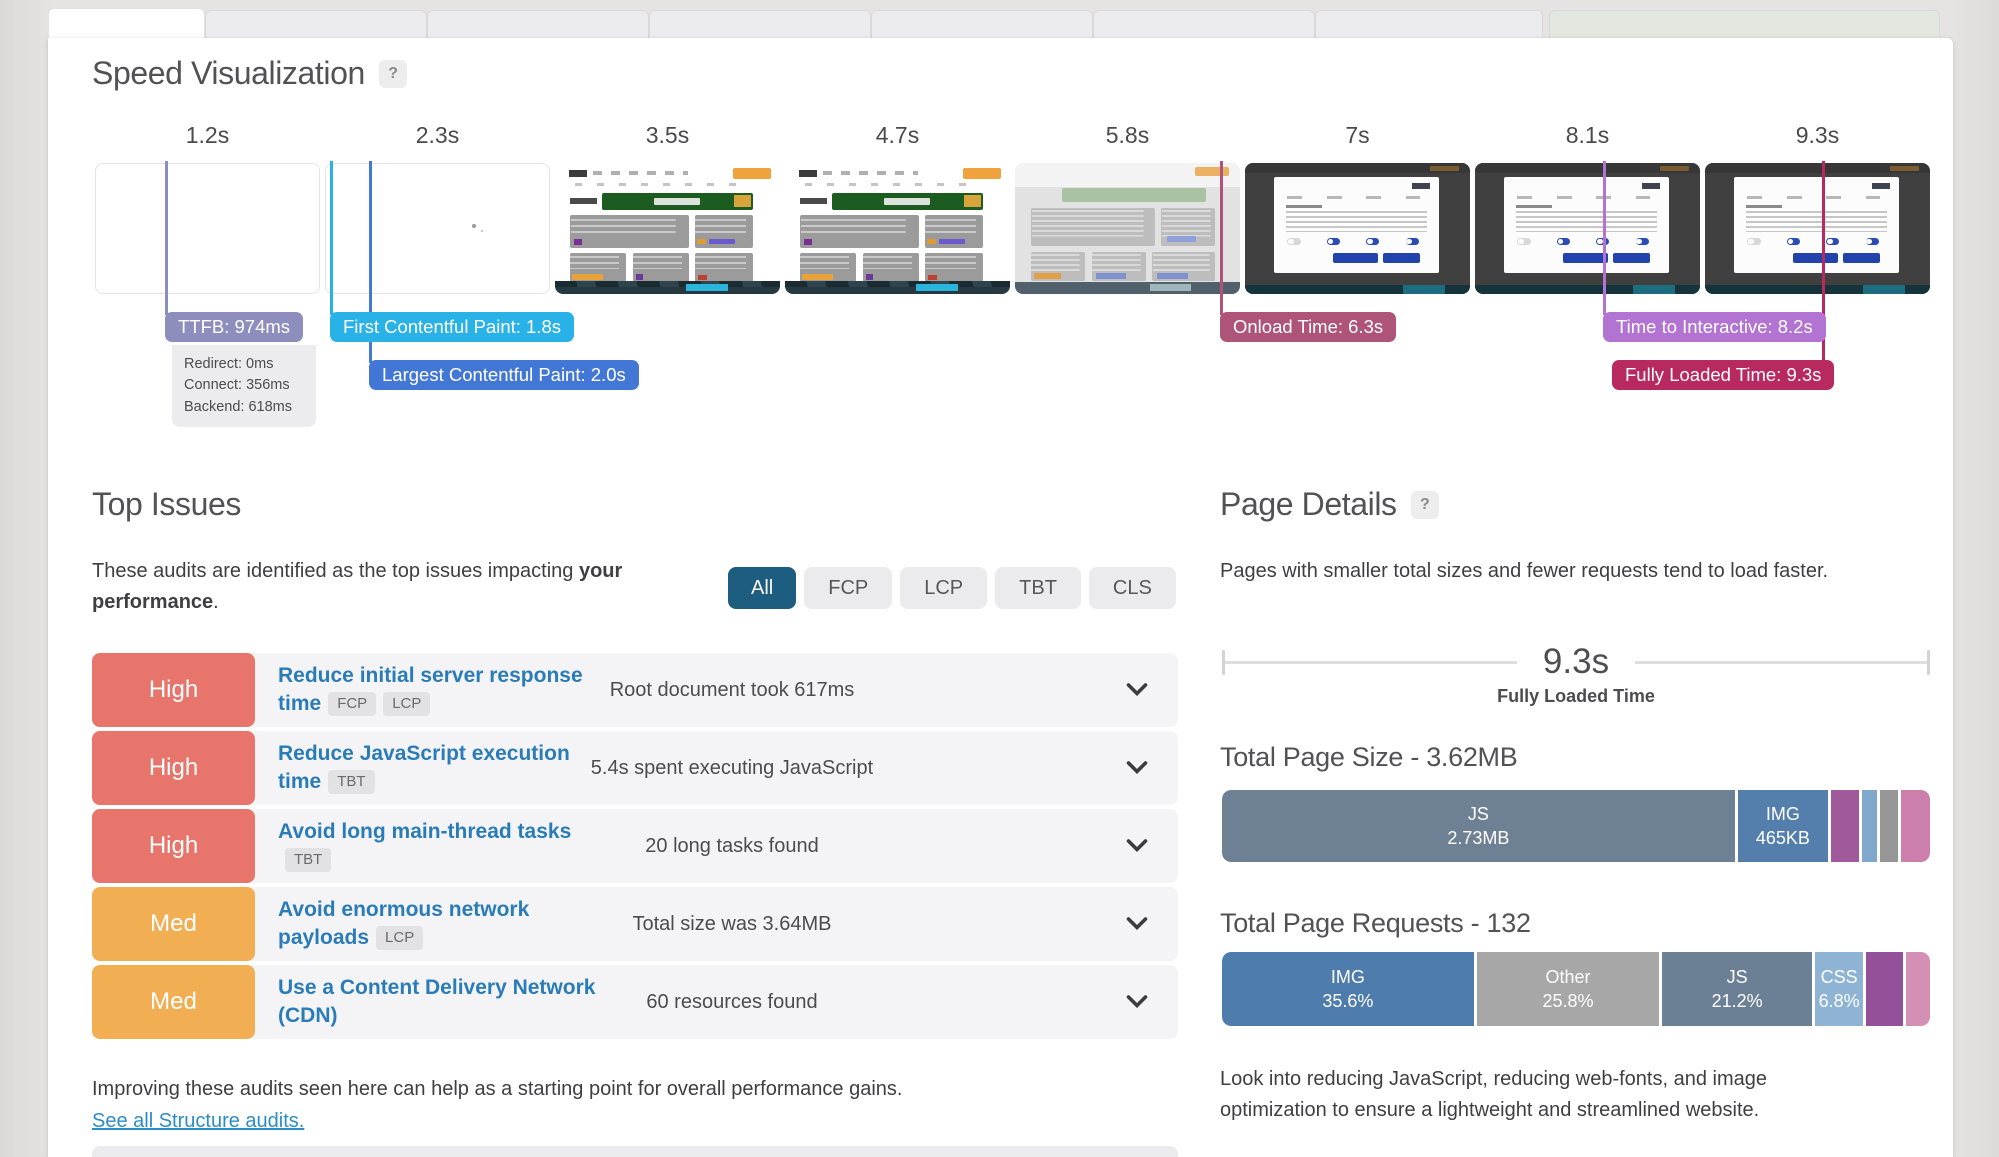 The image size is (1999, 1157). What do you see at coordinates (166, 504) in the screenshot?
I see `top-issues-title: Top Issues` at bounding box center [166, 504].